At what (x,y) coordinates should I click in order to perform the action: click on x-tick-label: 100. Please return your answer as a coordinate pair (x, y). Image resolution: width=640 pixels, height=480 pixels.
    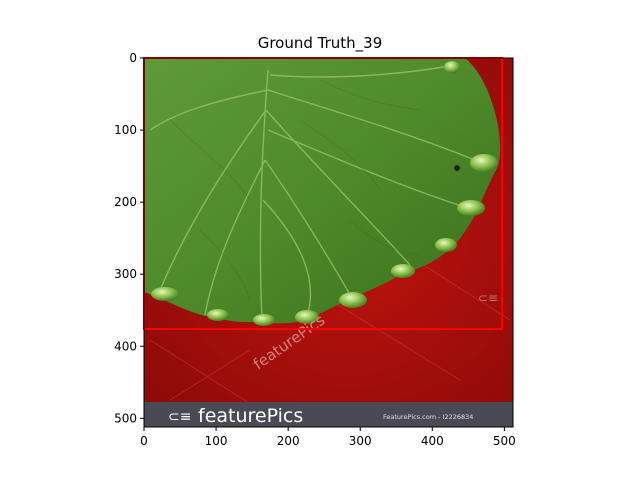
    Looking at the image, I should click on (216, 441).